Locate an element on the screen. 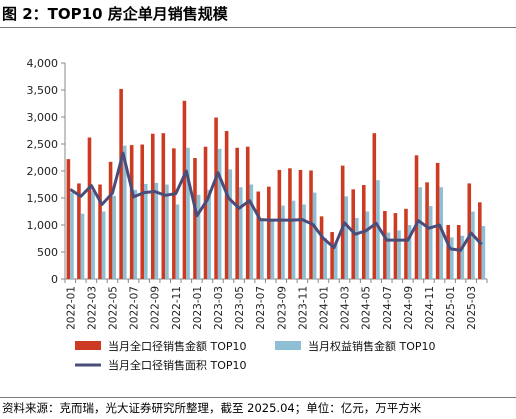 This screenshot has width=516, height=419. x-tick-label: 2022-01 is located at coordinates (71, 308).